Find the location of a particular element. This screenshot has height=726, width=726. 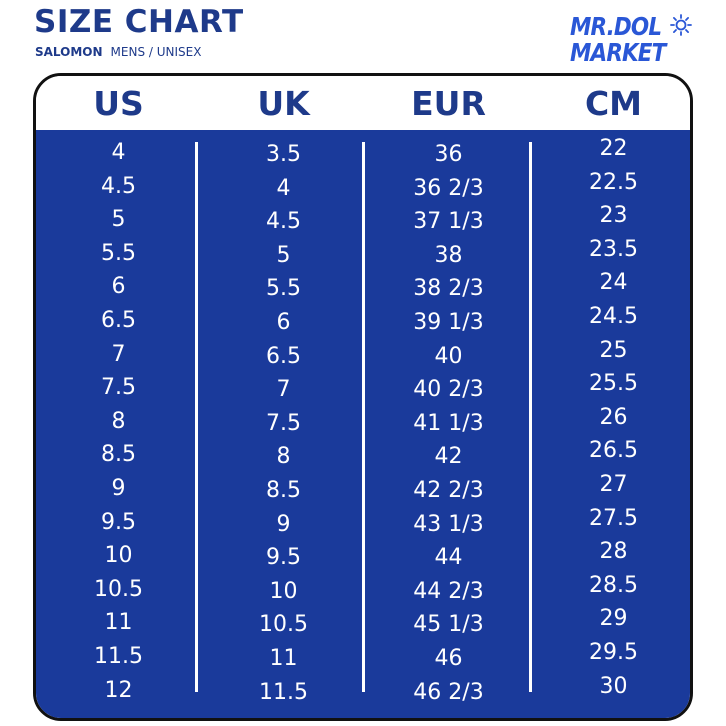

size-cell-eur: 44 is located at coordinates (448, 558).